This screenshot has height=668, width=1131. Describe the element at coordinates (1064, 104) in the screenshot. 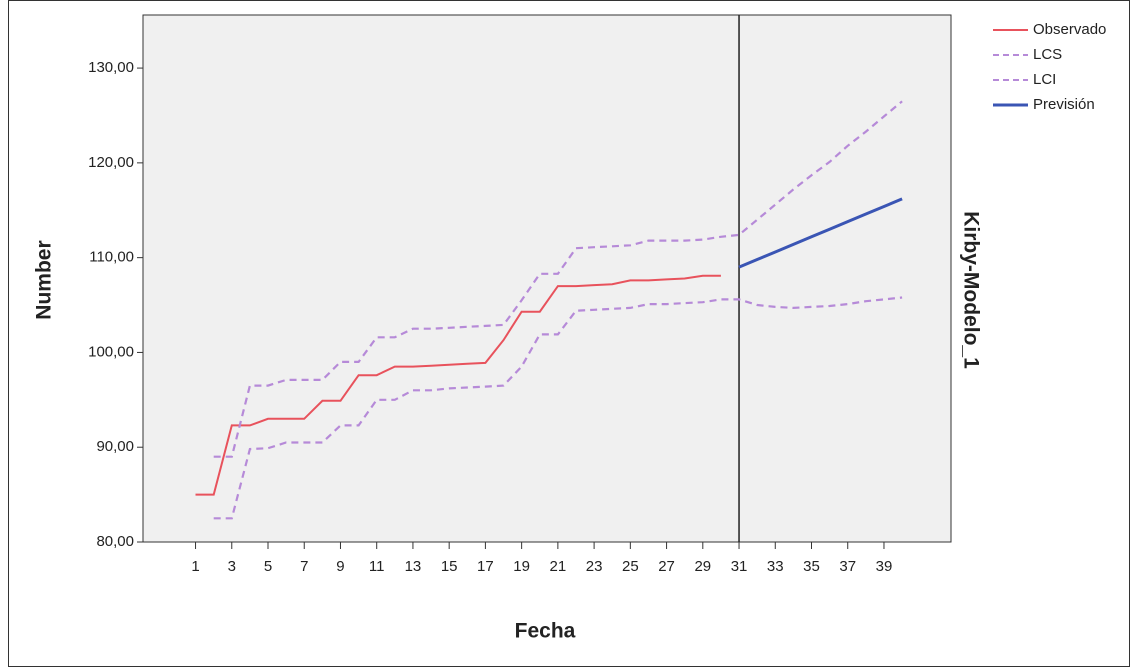

I see `legend-text: Previsión` at that location.